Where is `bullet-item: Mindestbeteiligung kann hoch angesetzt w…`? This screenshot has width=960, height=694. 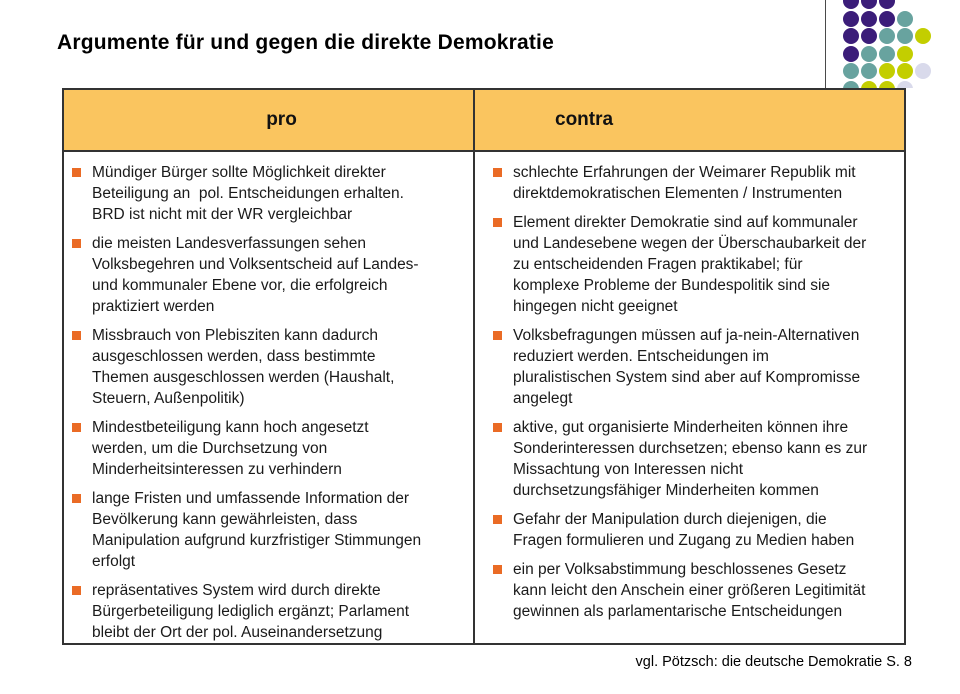
bullet-item: Mindestbeteiligung kann hoch angesetzt w… is located at coordinates (269, 448).